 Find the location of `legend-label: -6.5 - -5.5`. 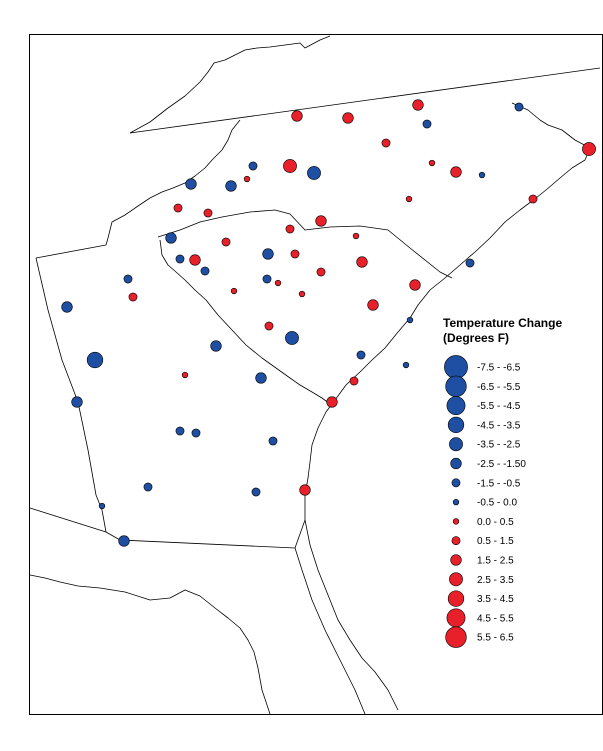

legend-label: -6.5 - -5.5 is located at coordinates (499, 387).